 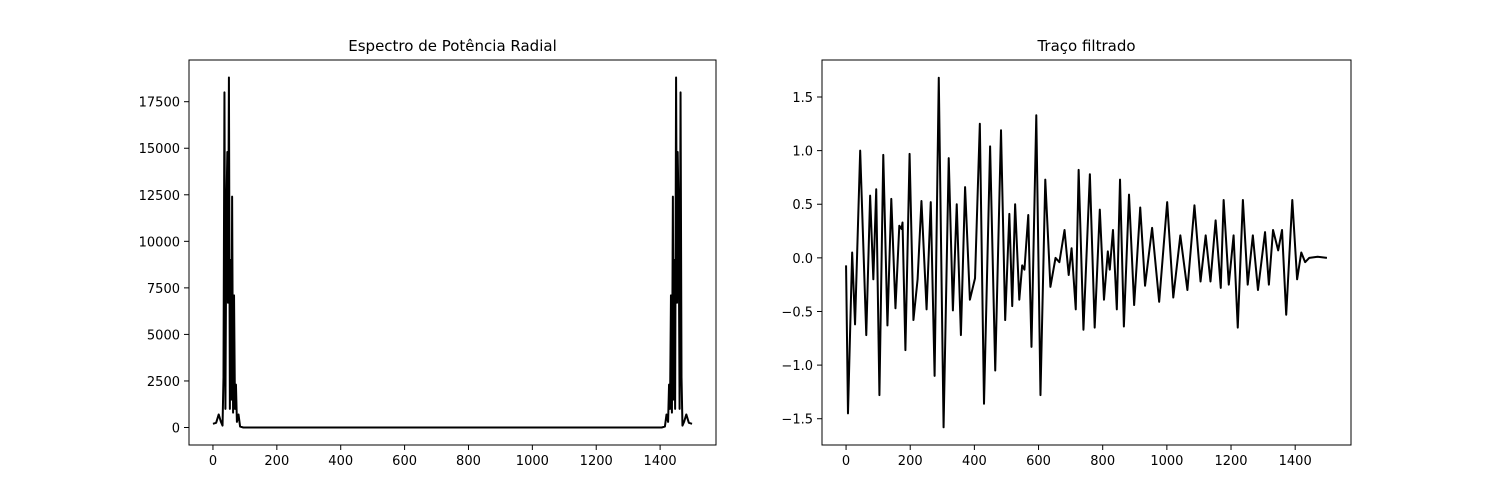 What do you see at coordinates (802, 152) in the screenshot?
I see `y-tick-label: 1.0` at bounding box center [802, 152].